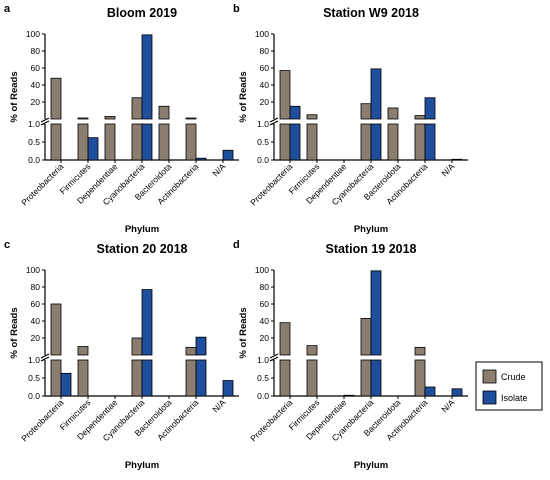 This screenshot has width=550, height=480. What do you see at coordinates (7, 245) in the screenshot?
I see `panel-letter: c` at bounding box center [7, 245].